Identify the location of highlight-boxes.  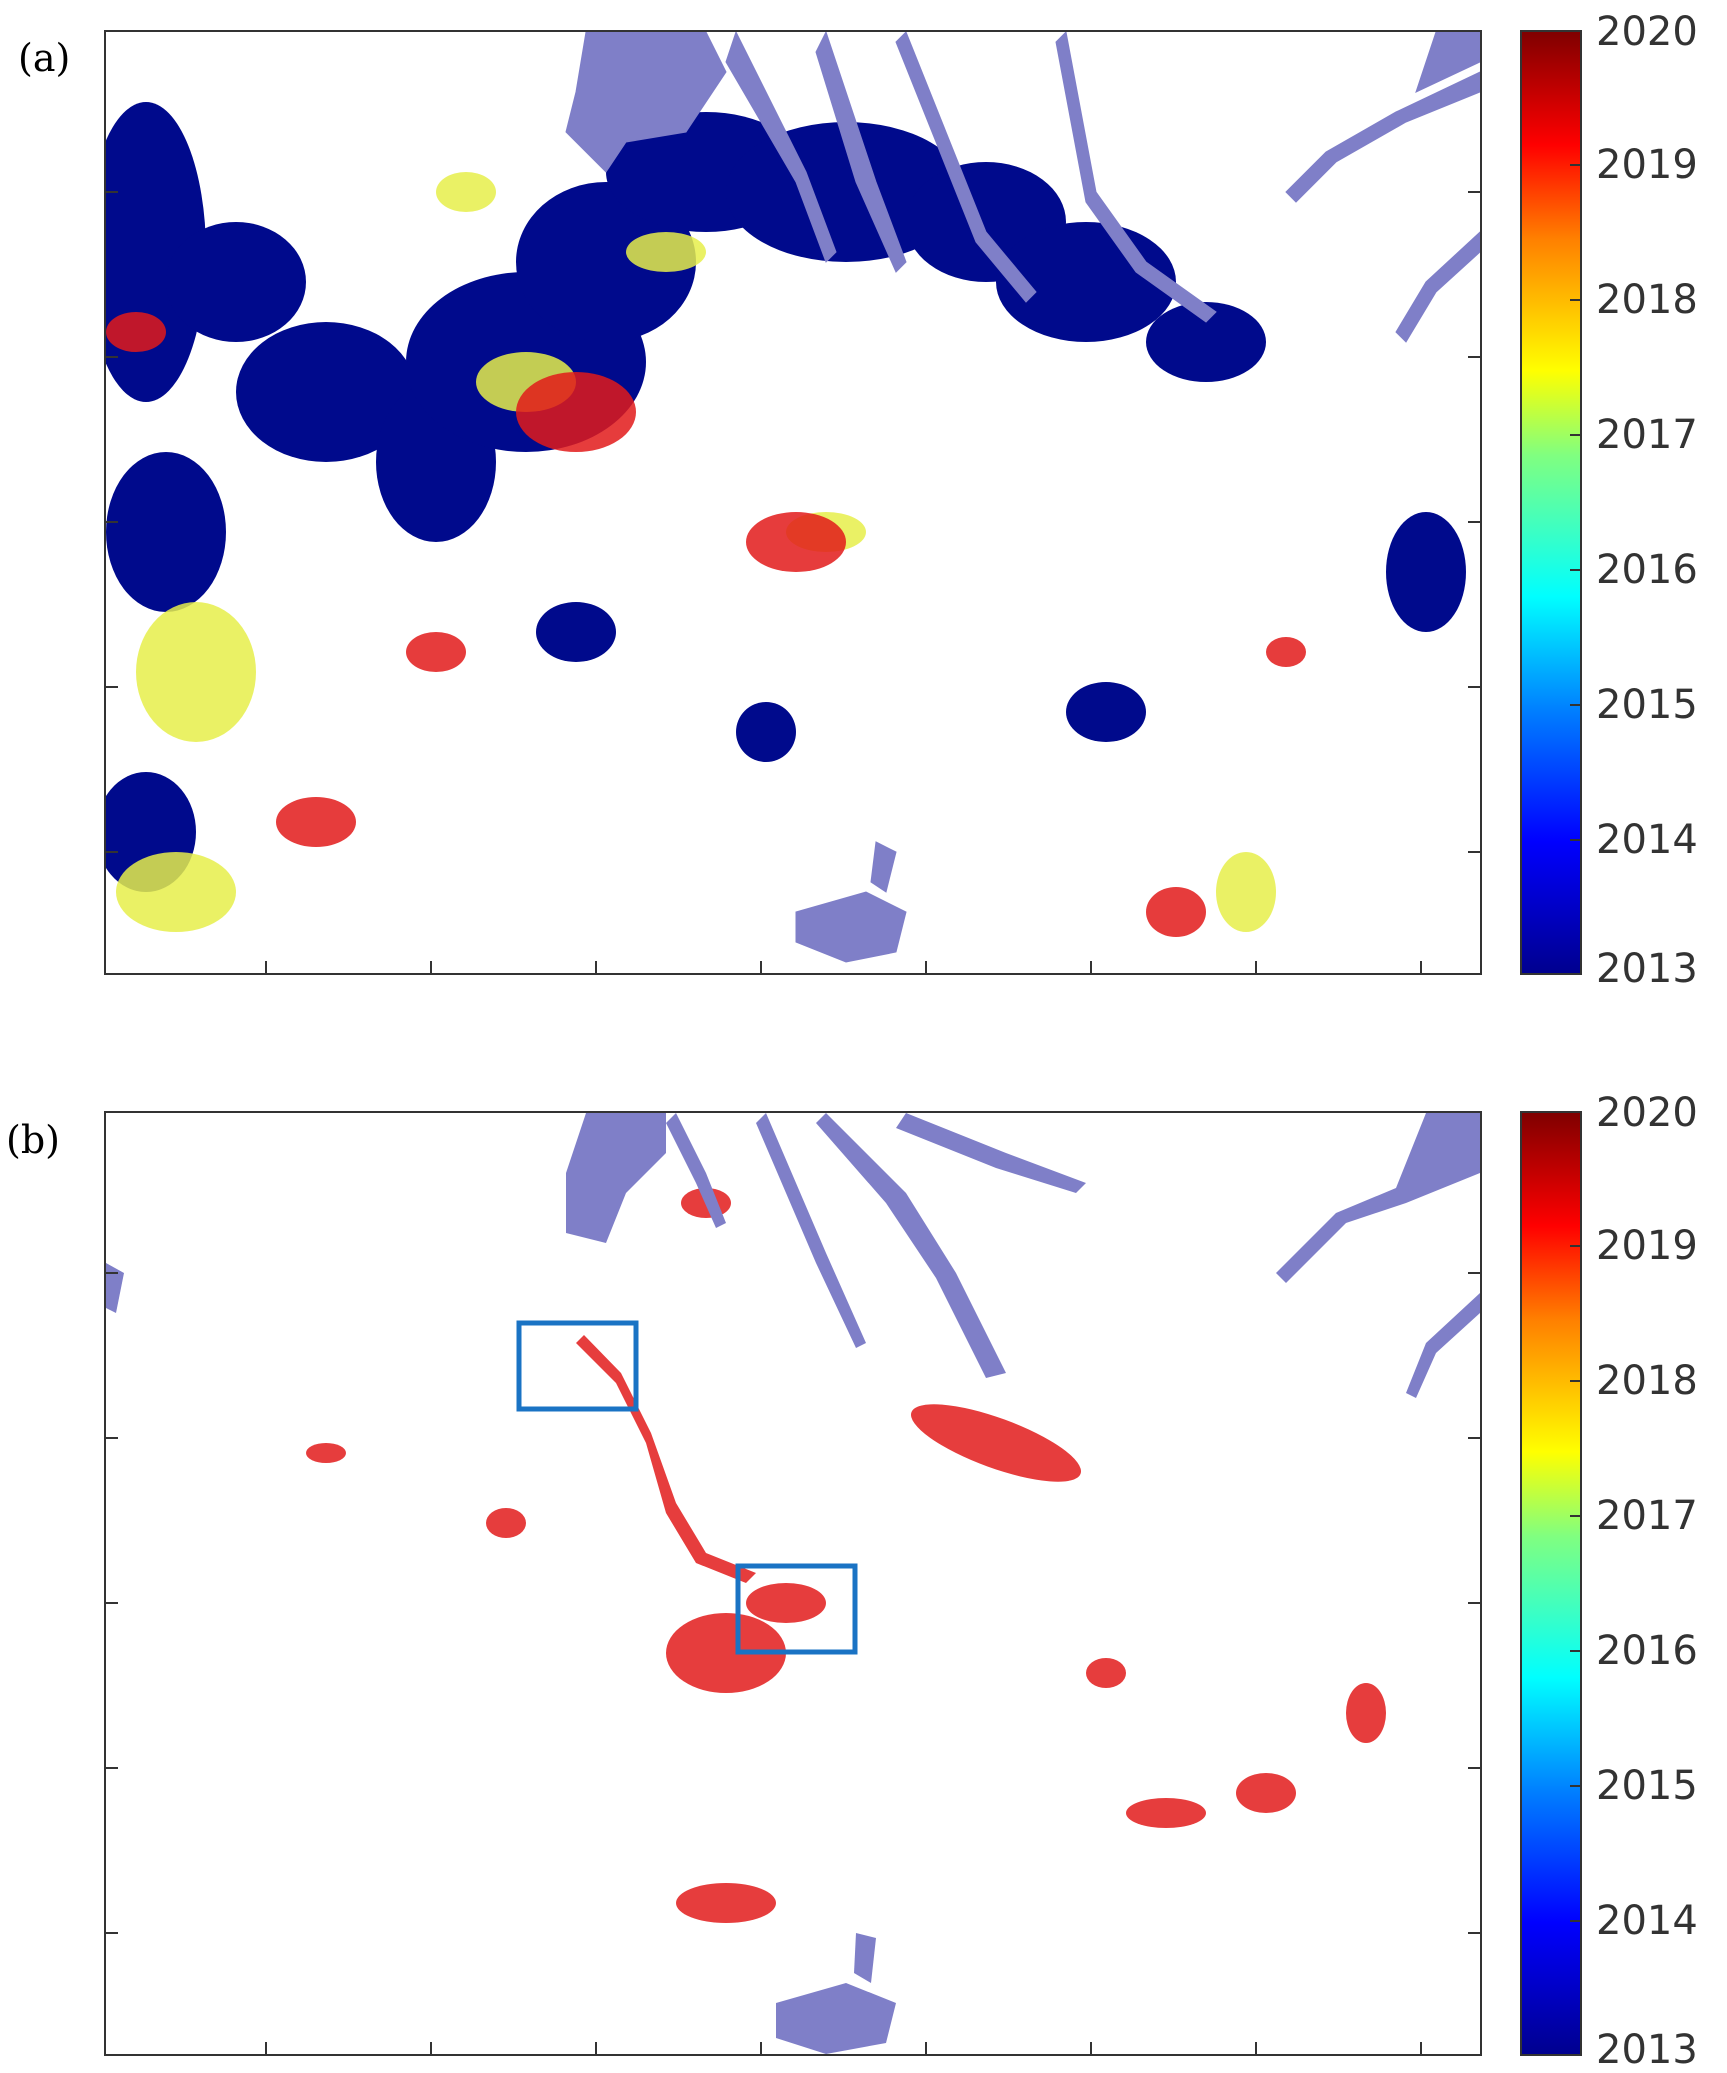
(687, 1487).